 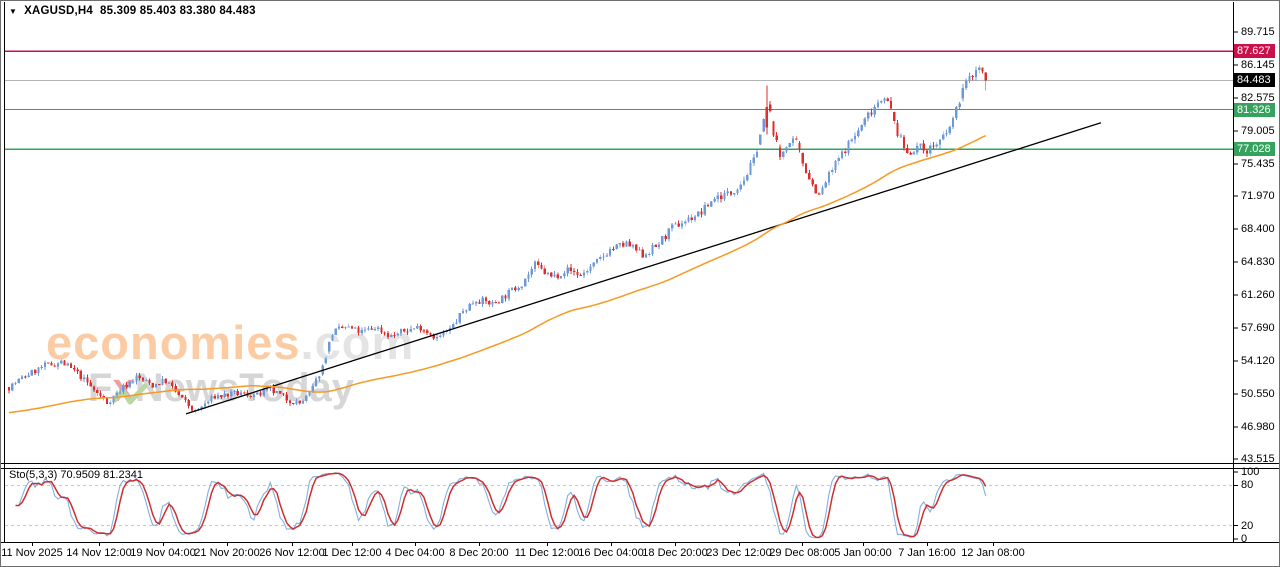 I want to click on time-tick-label: 19 Nov 04:00, so click(x=163, y=553).